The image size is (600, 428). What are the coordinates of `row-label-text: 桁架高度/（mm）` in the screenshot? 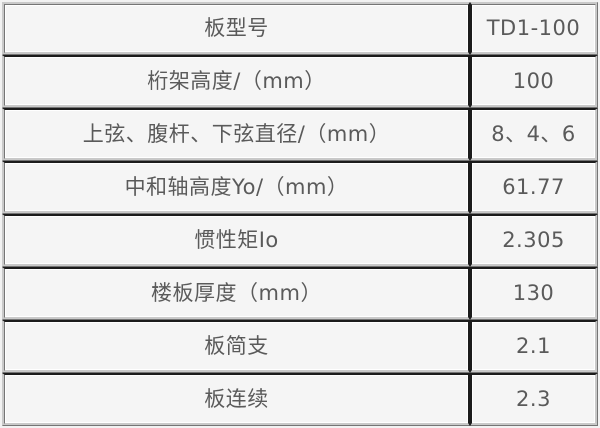 It's located at (236, 80).